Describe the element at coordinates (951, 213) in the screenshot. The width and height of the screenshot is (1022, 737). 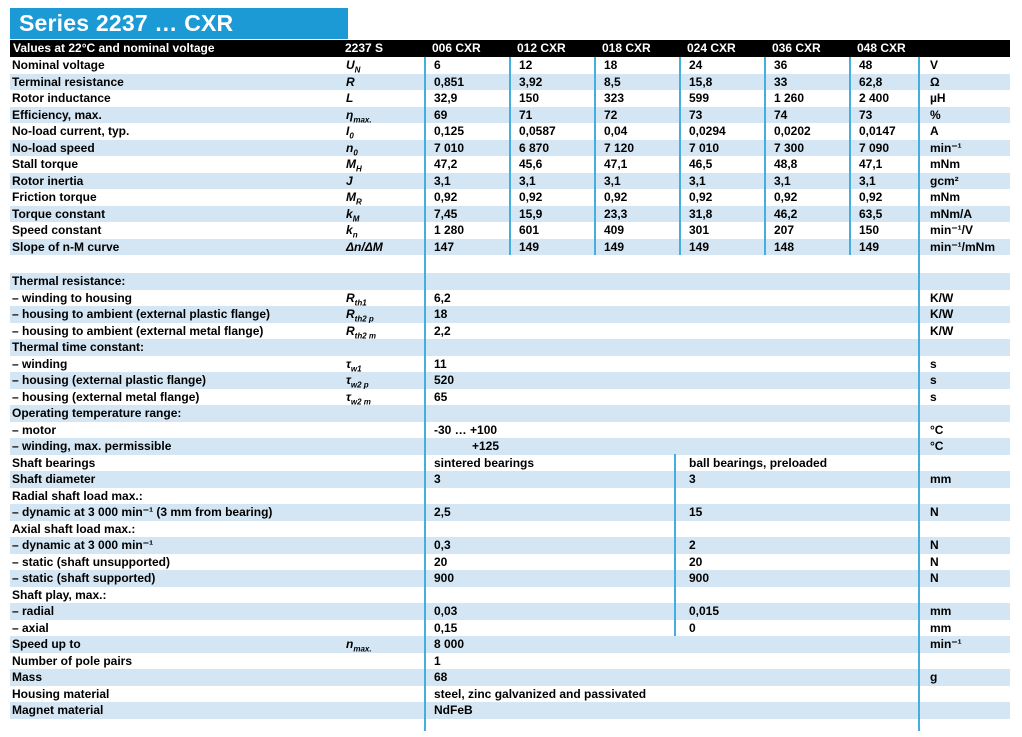
I see `unit-cell: mNm/A` at that location.